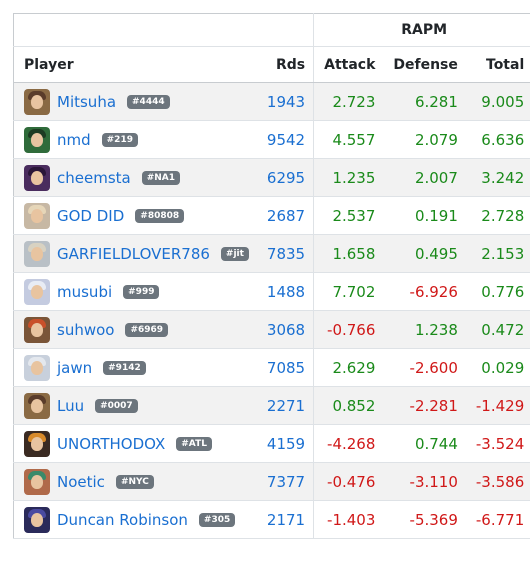 The height and width of the screenshot is (562, 530). What do you see at coordinates (86, 329) in the screenshot?
I see `player-name-link: suhwoo` at bounding box center [86, 329].